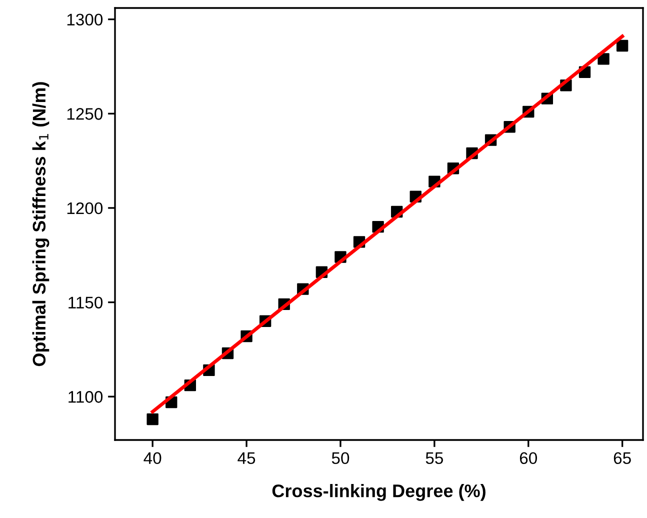 The width and height of the screenshot is (647, 518). What do you see at coordinates (622, 458) in the screenshot?
I see `x-tick-label: 65` at bounding box center [622, 458].